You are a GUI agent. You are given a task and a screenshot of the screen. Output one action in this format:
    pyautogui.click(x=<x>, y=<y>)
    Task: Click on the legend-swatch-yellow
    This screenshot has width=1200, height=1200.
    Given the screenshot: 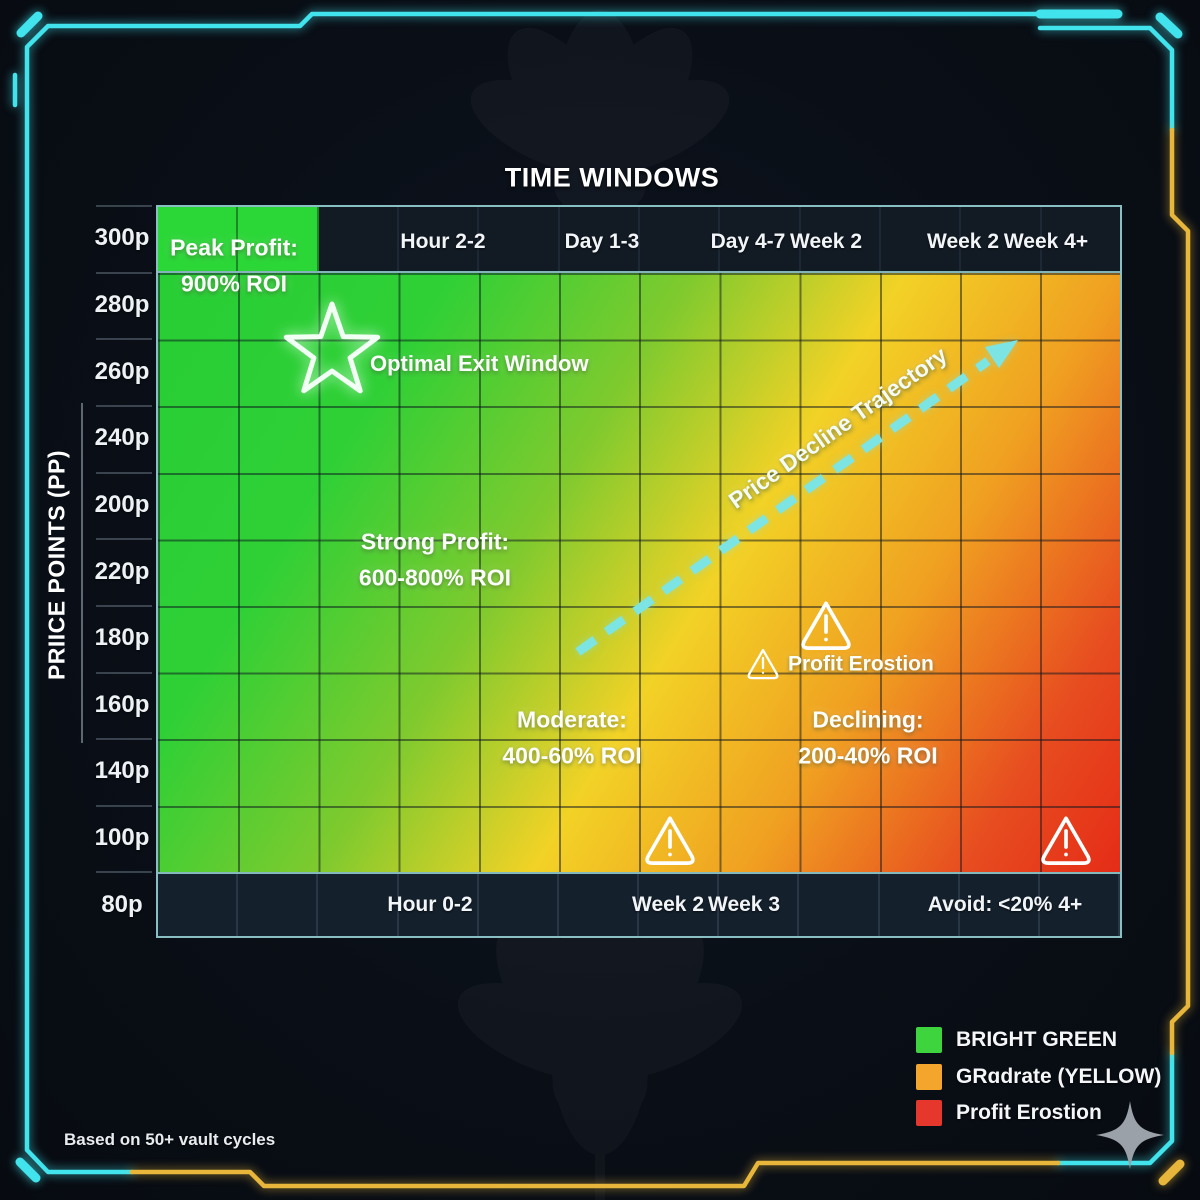 What is the action you would take?
    pyautogui.click(x=929, y=1077)
    